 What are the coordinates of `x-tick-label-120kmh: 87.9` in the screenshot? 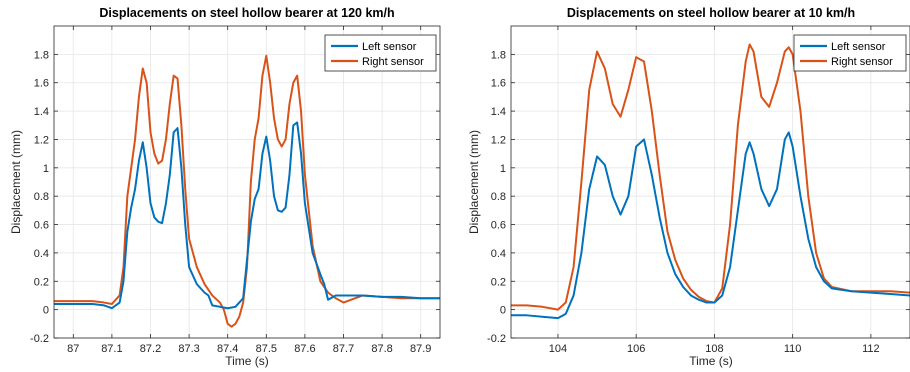 It's located at (420, 349).